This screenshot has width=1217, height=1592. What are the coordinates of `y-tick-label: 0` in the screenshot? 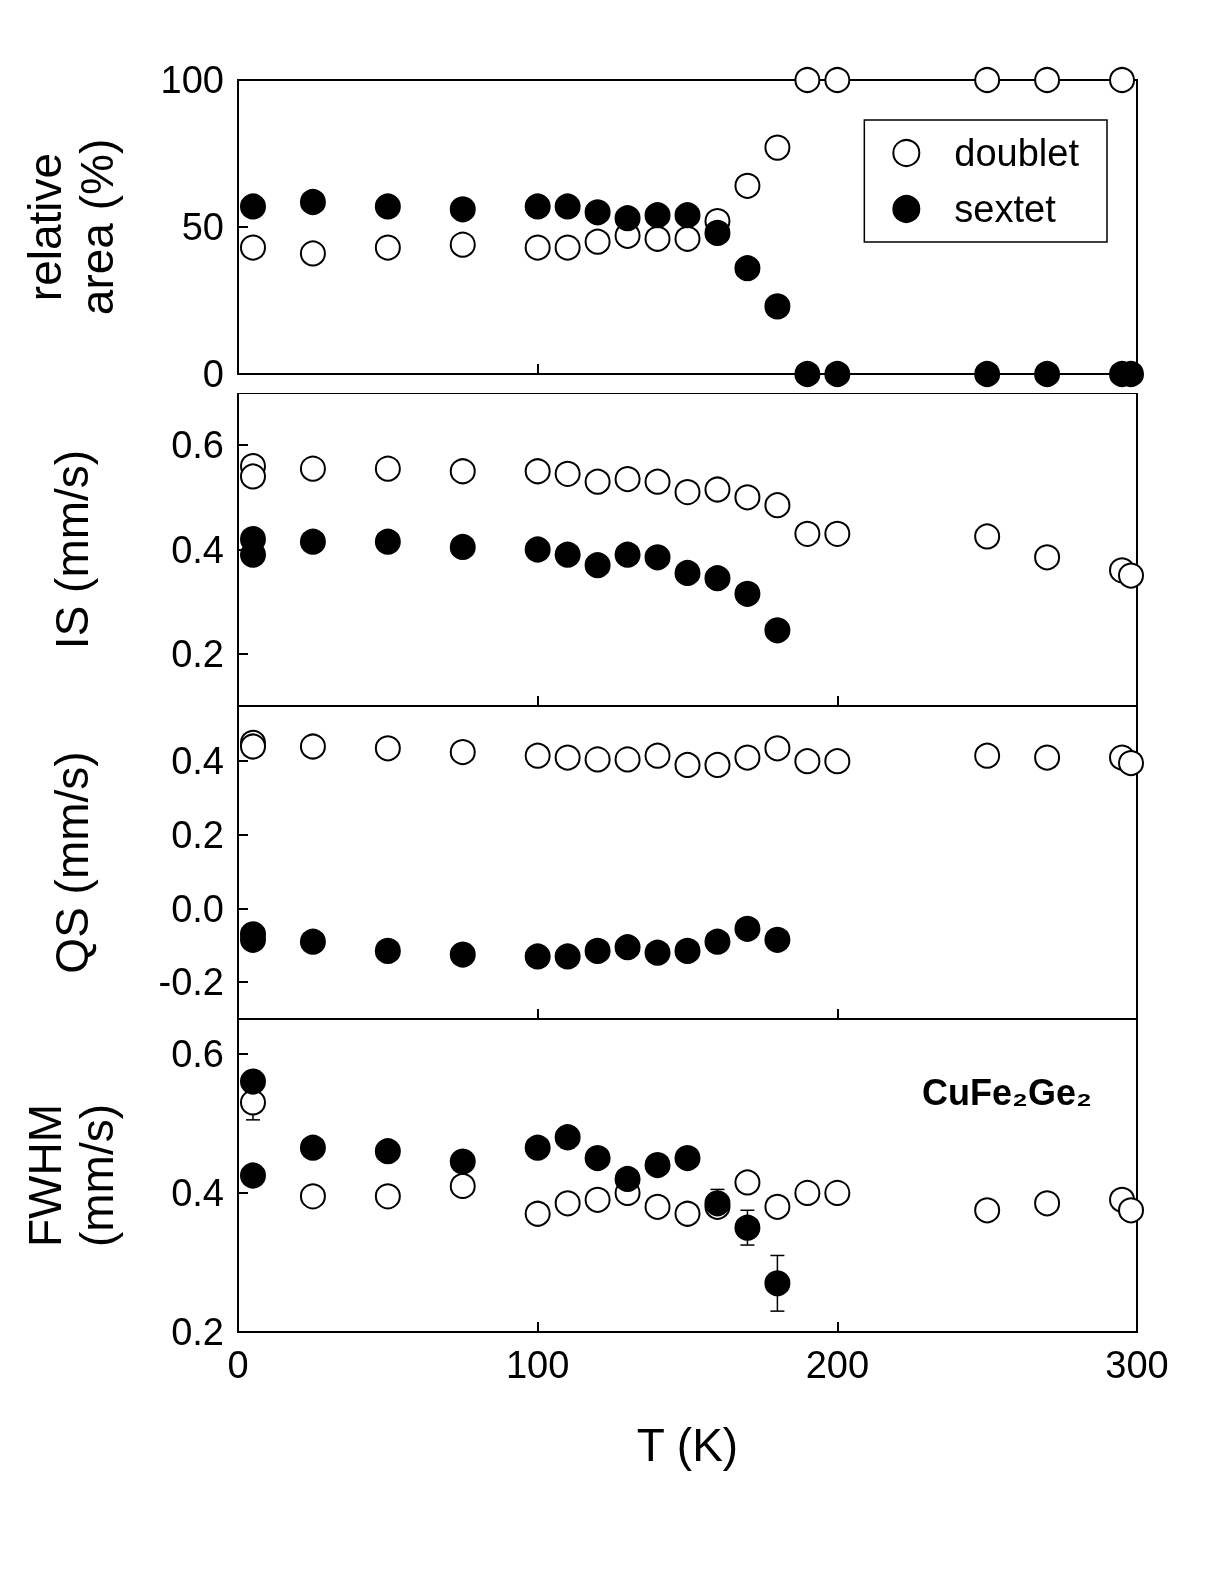 It's located at (213, 374).